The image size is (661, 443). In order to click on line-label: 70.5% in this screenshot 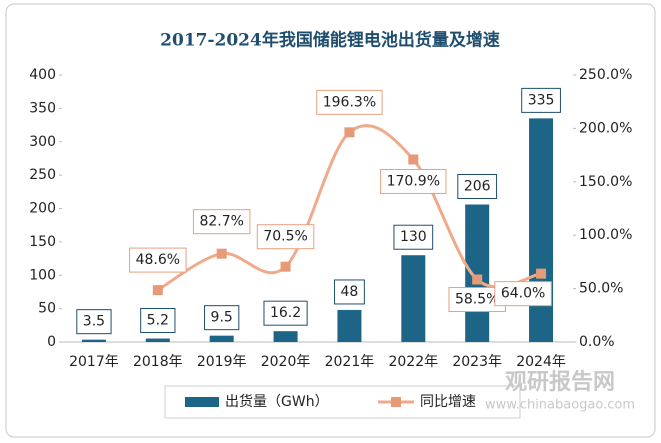, I will do `click(285, 237)`.